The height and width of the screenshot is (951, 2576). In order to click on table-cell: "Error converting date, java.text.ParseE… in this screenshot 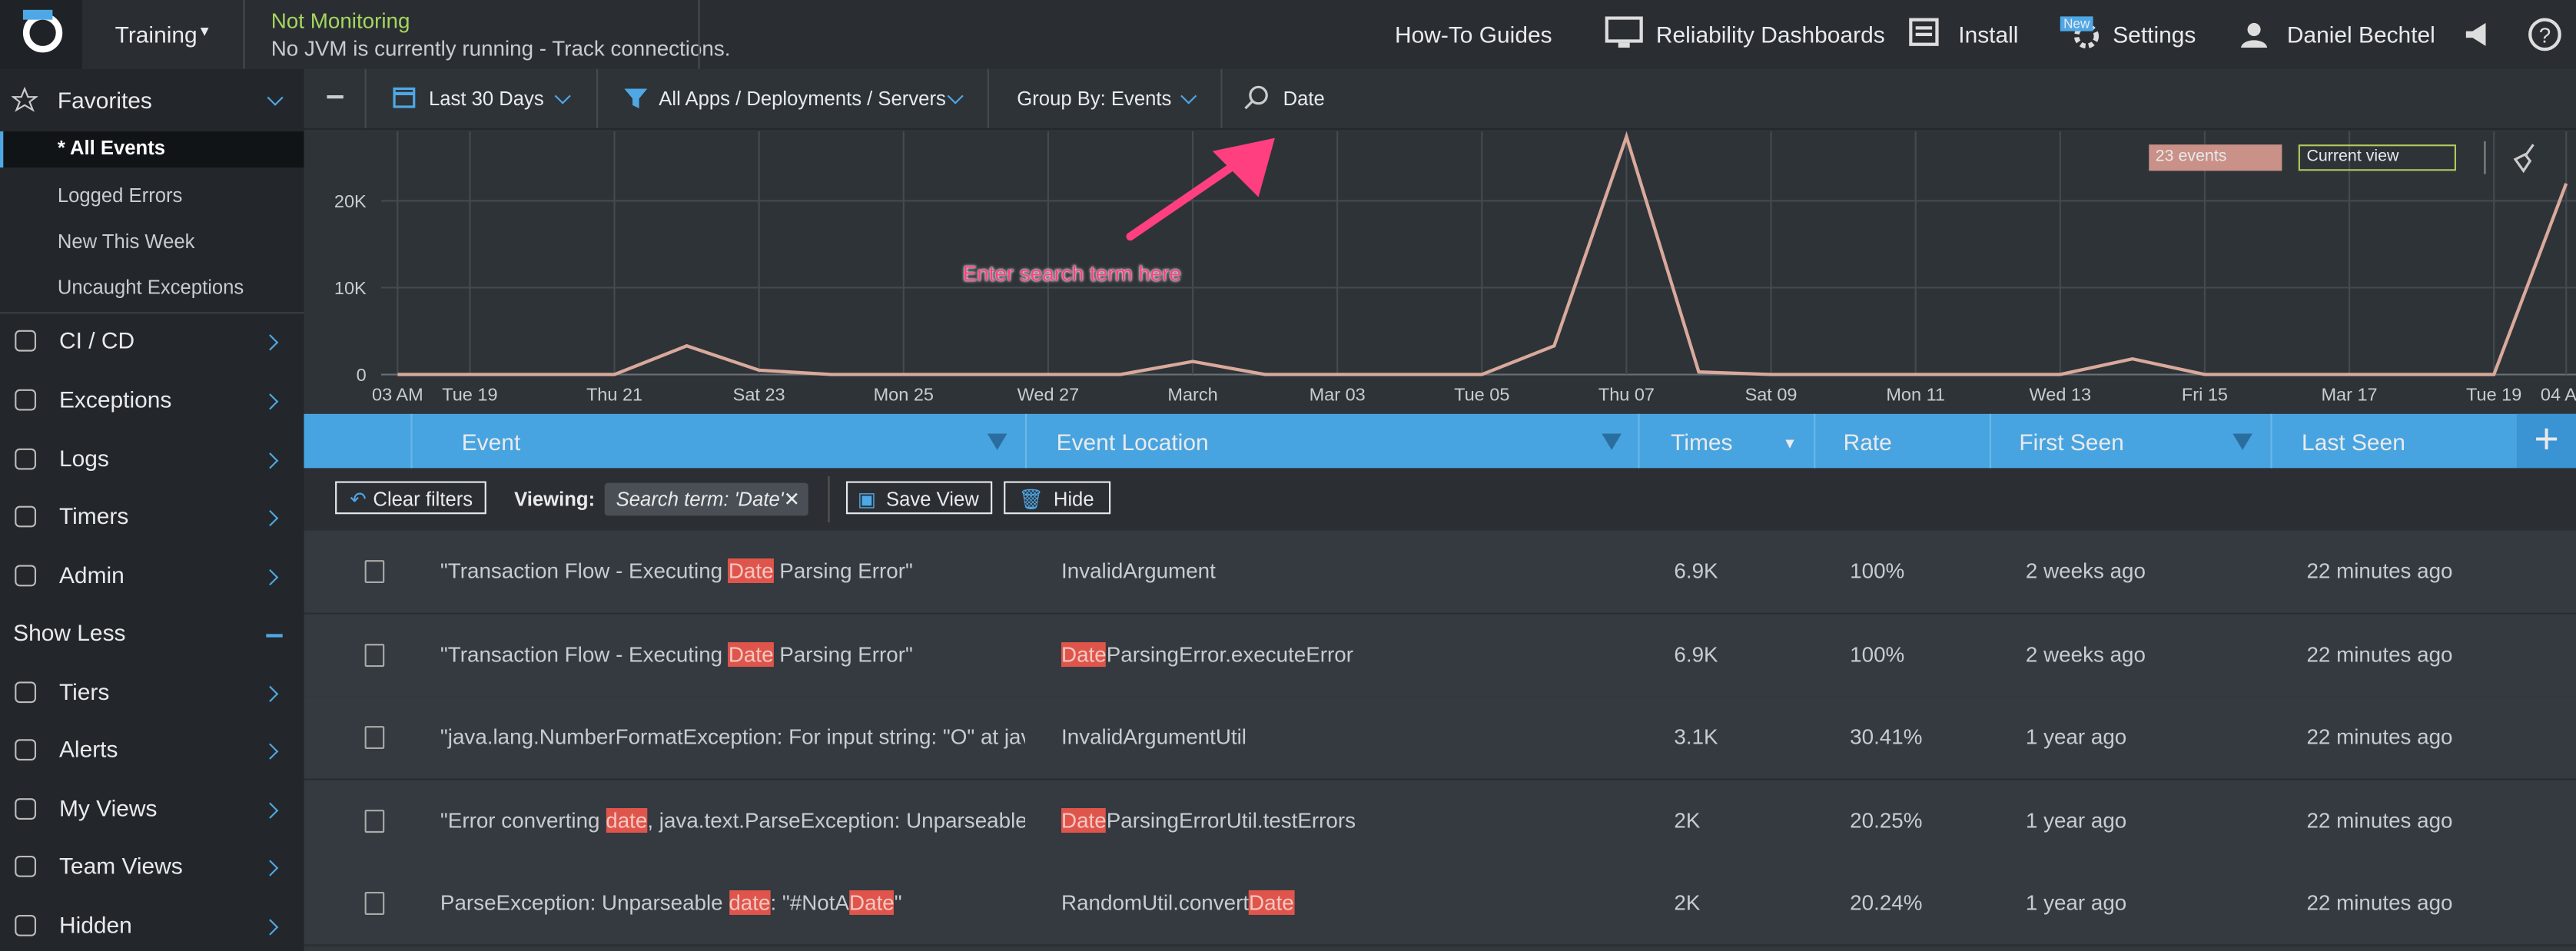, I will do `click(732, 819)`.